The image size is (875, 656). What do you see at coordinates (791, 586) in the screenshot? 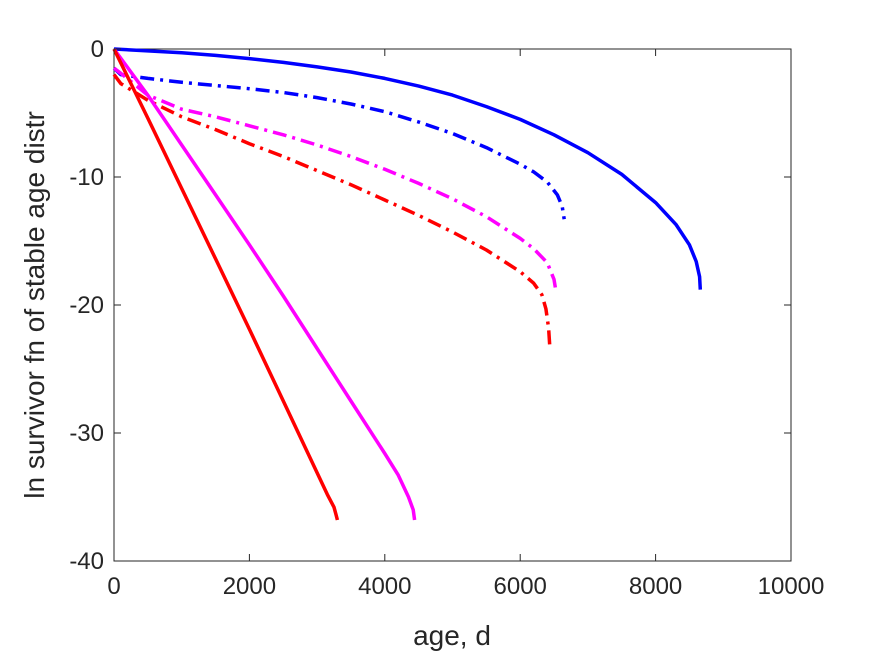
I see `x-tick-label: 10000` at bounding box center [791, 586].